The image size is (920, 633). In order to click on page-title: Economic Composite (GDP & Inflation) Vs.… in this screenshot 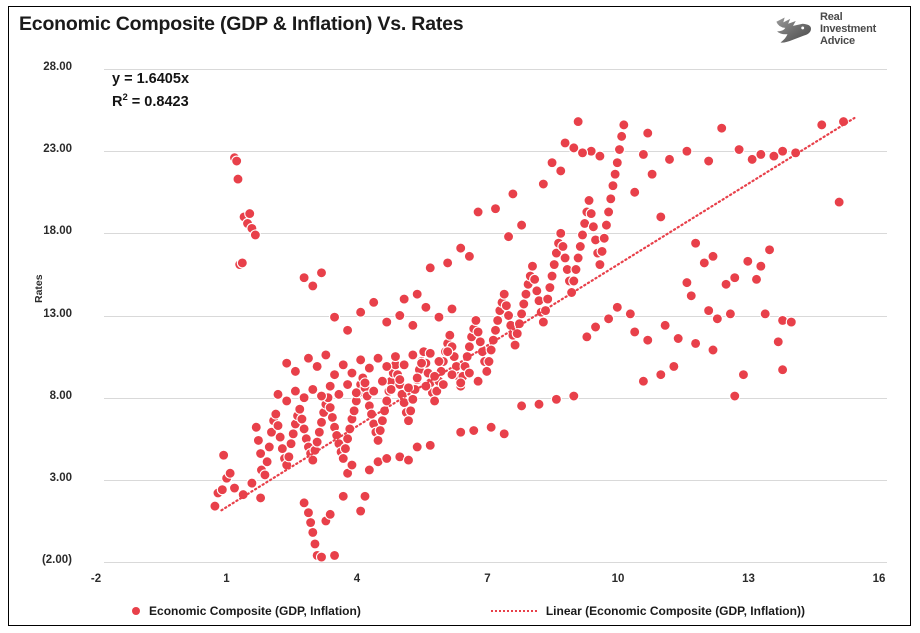, I will do `click(241, 24)`.